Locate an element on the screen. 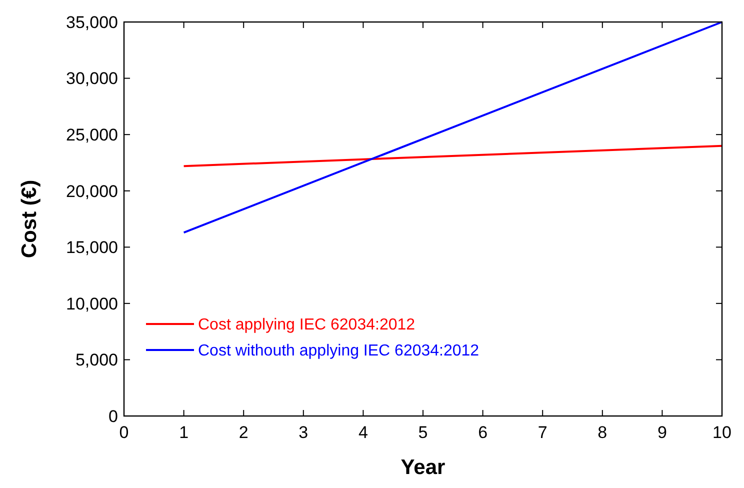 This screenshot has height=488, width=744. x-tick-label: 5 is located at coordinates (423, 432).